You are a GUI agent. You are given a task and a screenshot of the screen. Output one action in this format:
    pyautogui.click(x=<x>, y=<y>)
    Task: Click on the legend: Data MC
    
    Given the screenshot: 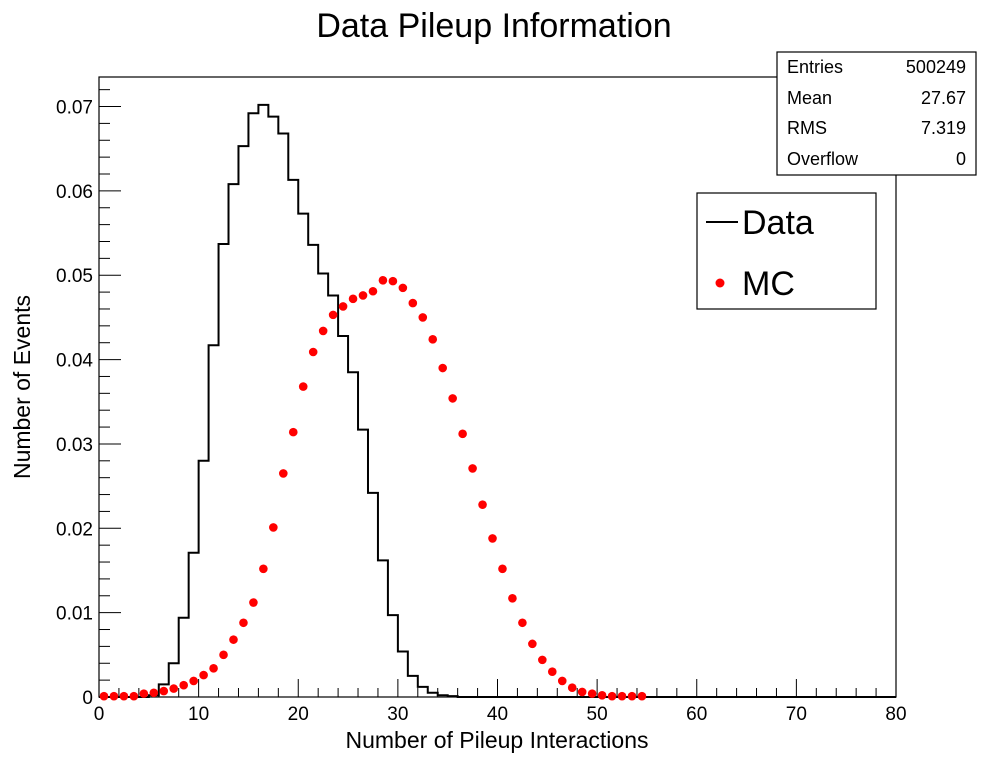 What is the action you would take?
    pyautogui.click(x=786, y=251)
    